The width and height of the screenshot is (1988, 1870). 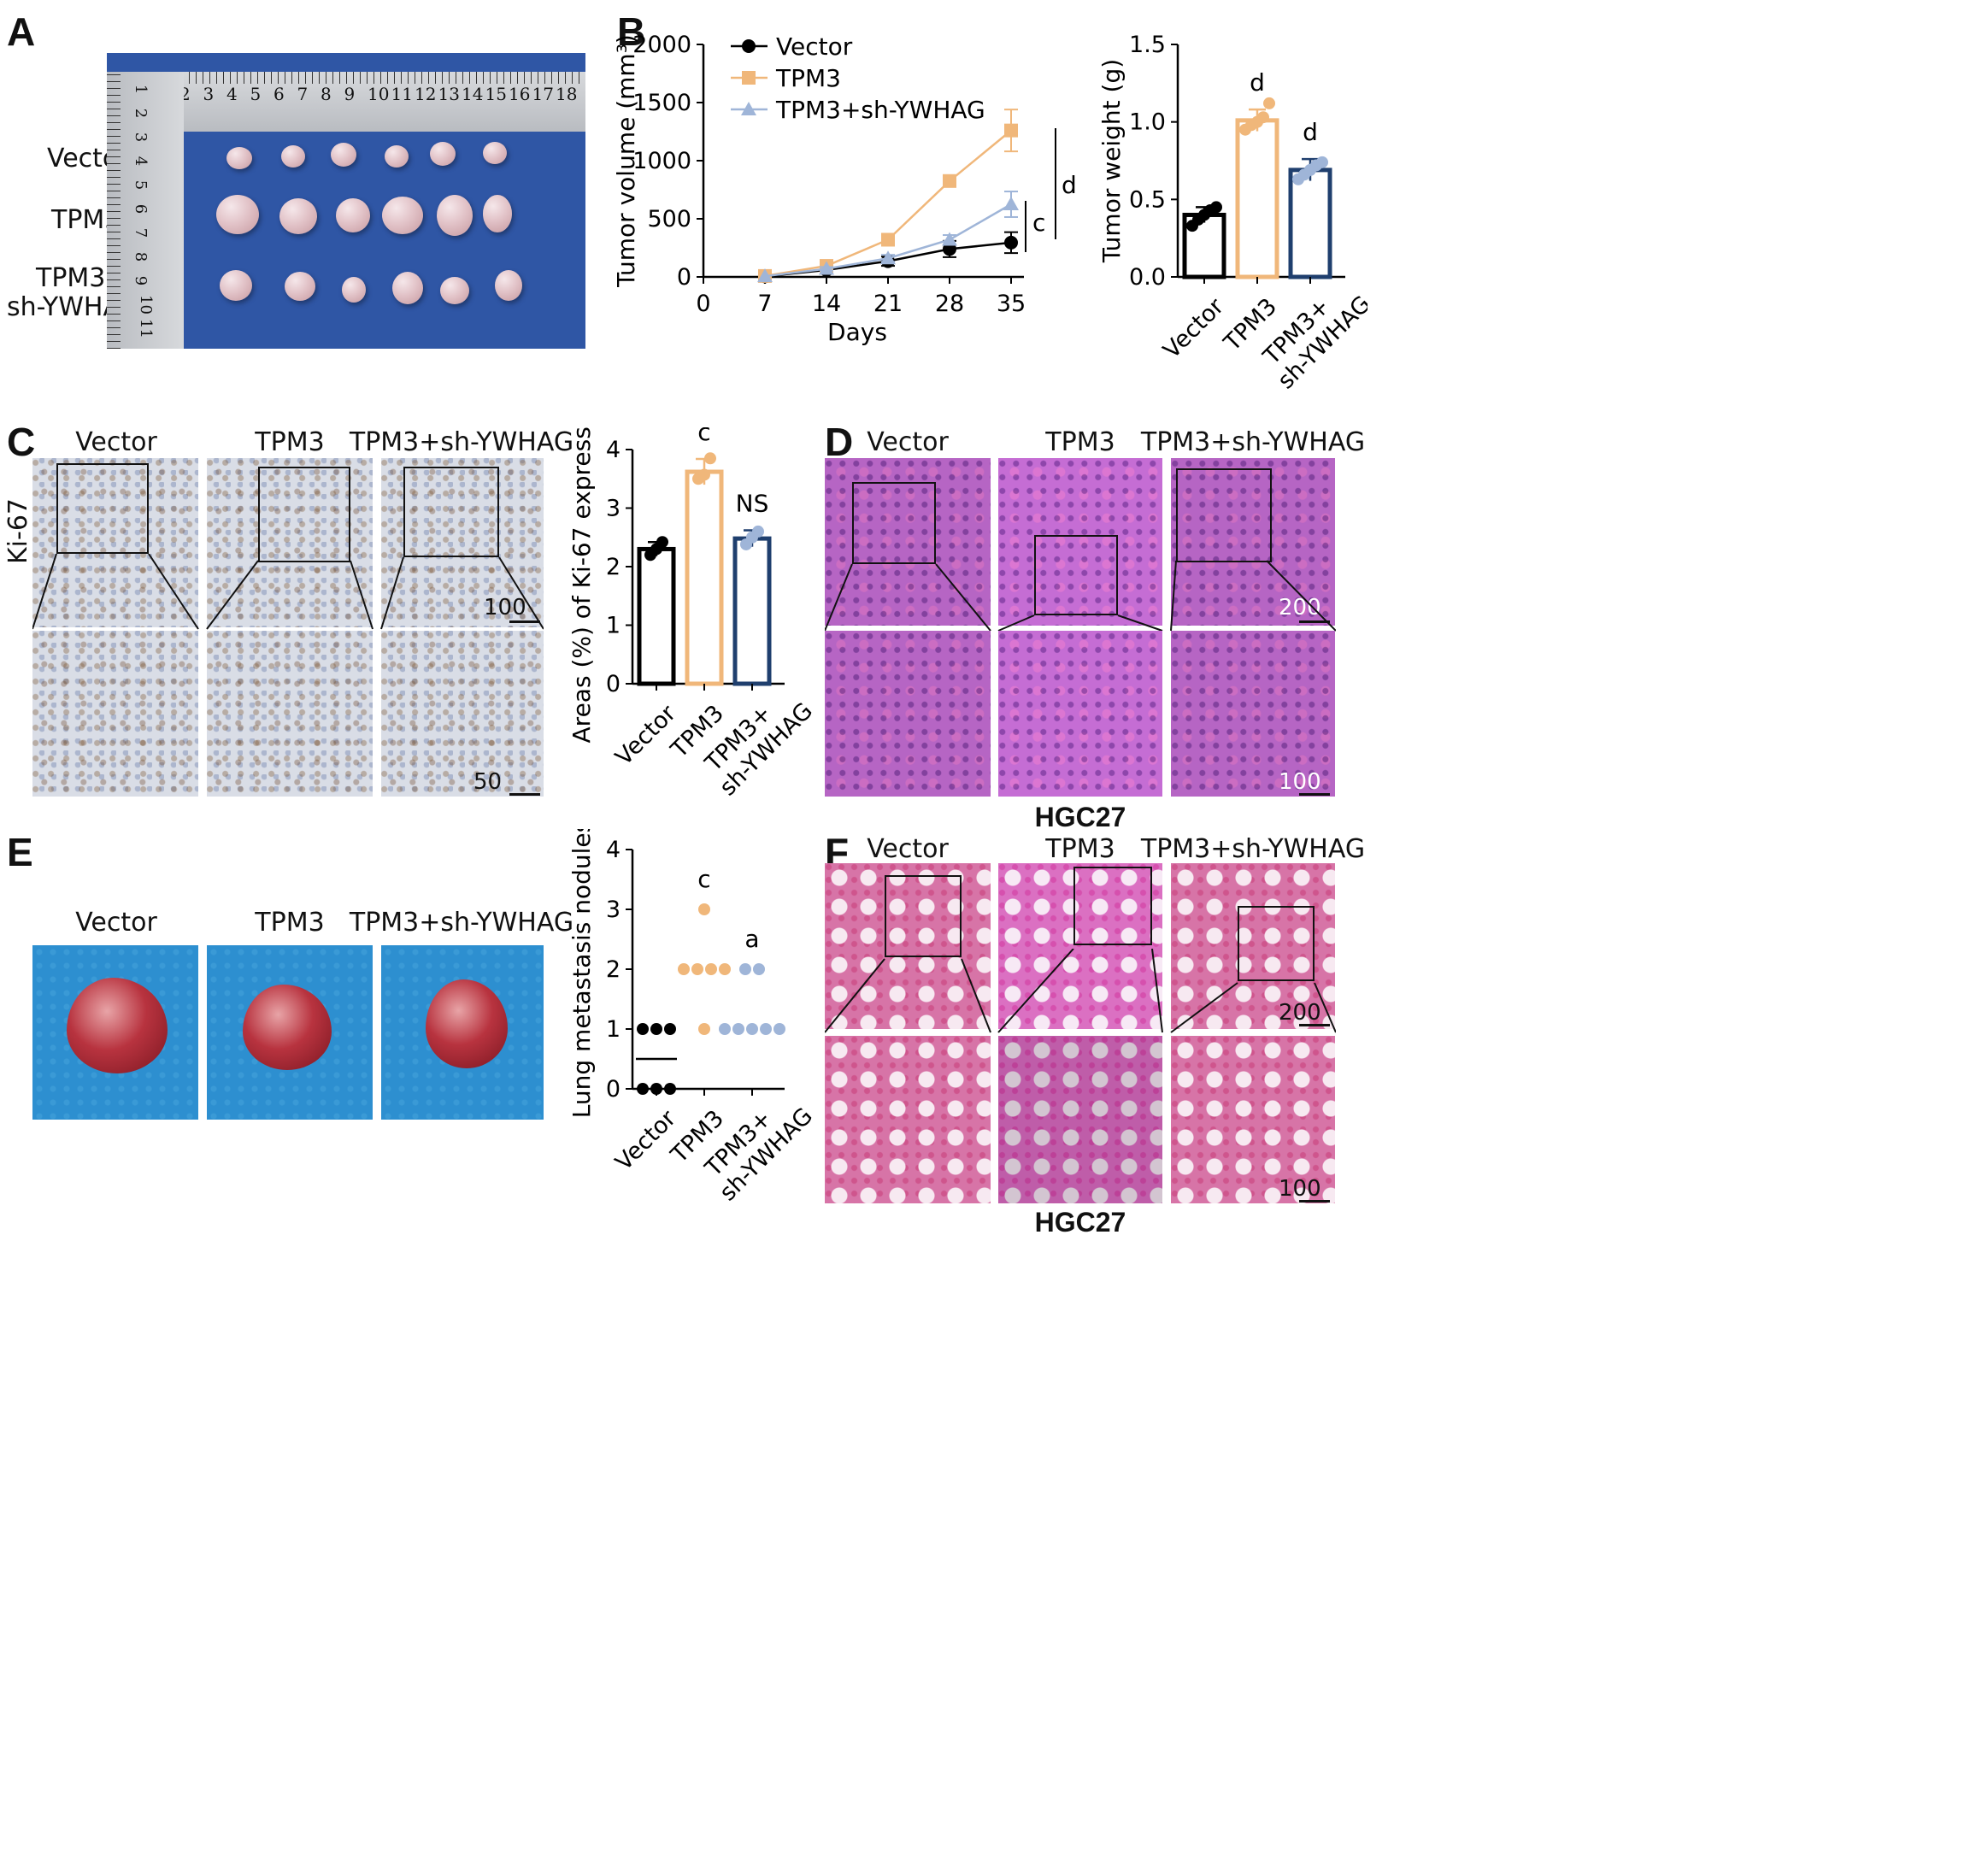 What do you see at coordinates (21, 442) in the screenshot?
I see `panel-letter-c: C` at bounding box center [21, 442].